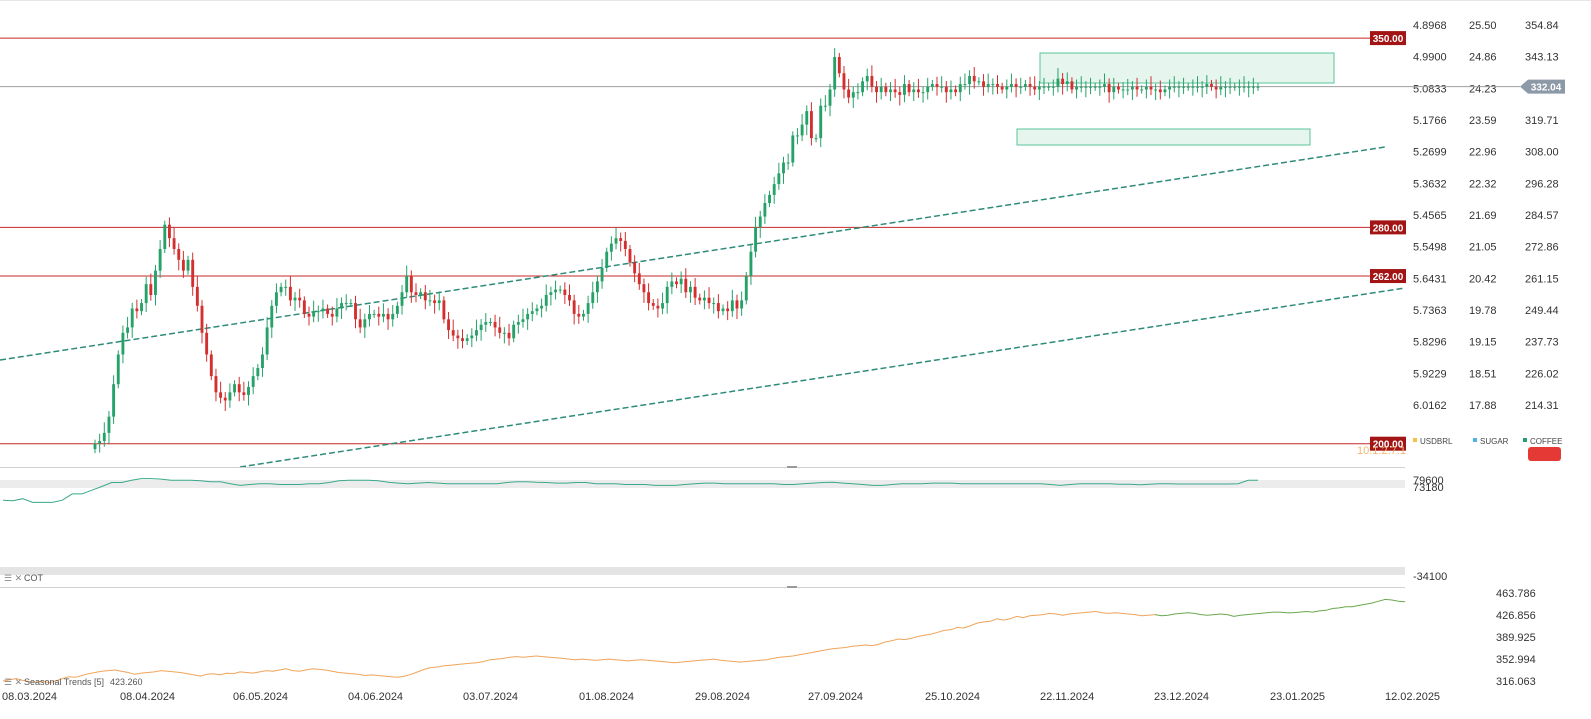 The width and height of the screenshot is (1591, 719). What do you see at coordinates (1483, 58) in the screenshot?
I see `sugar-tick-label: 24.86` at bounding box center [1483, 58].